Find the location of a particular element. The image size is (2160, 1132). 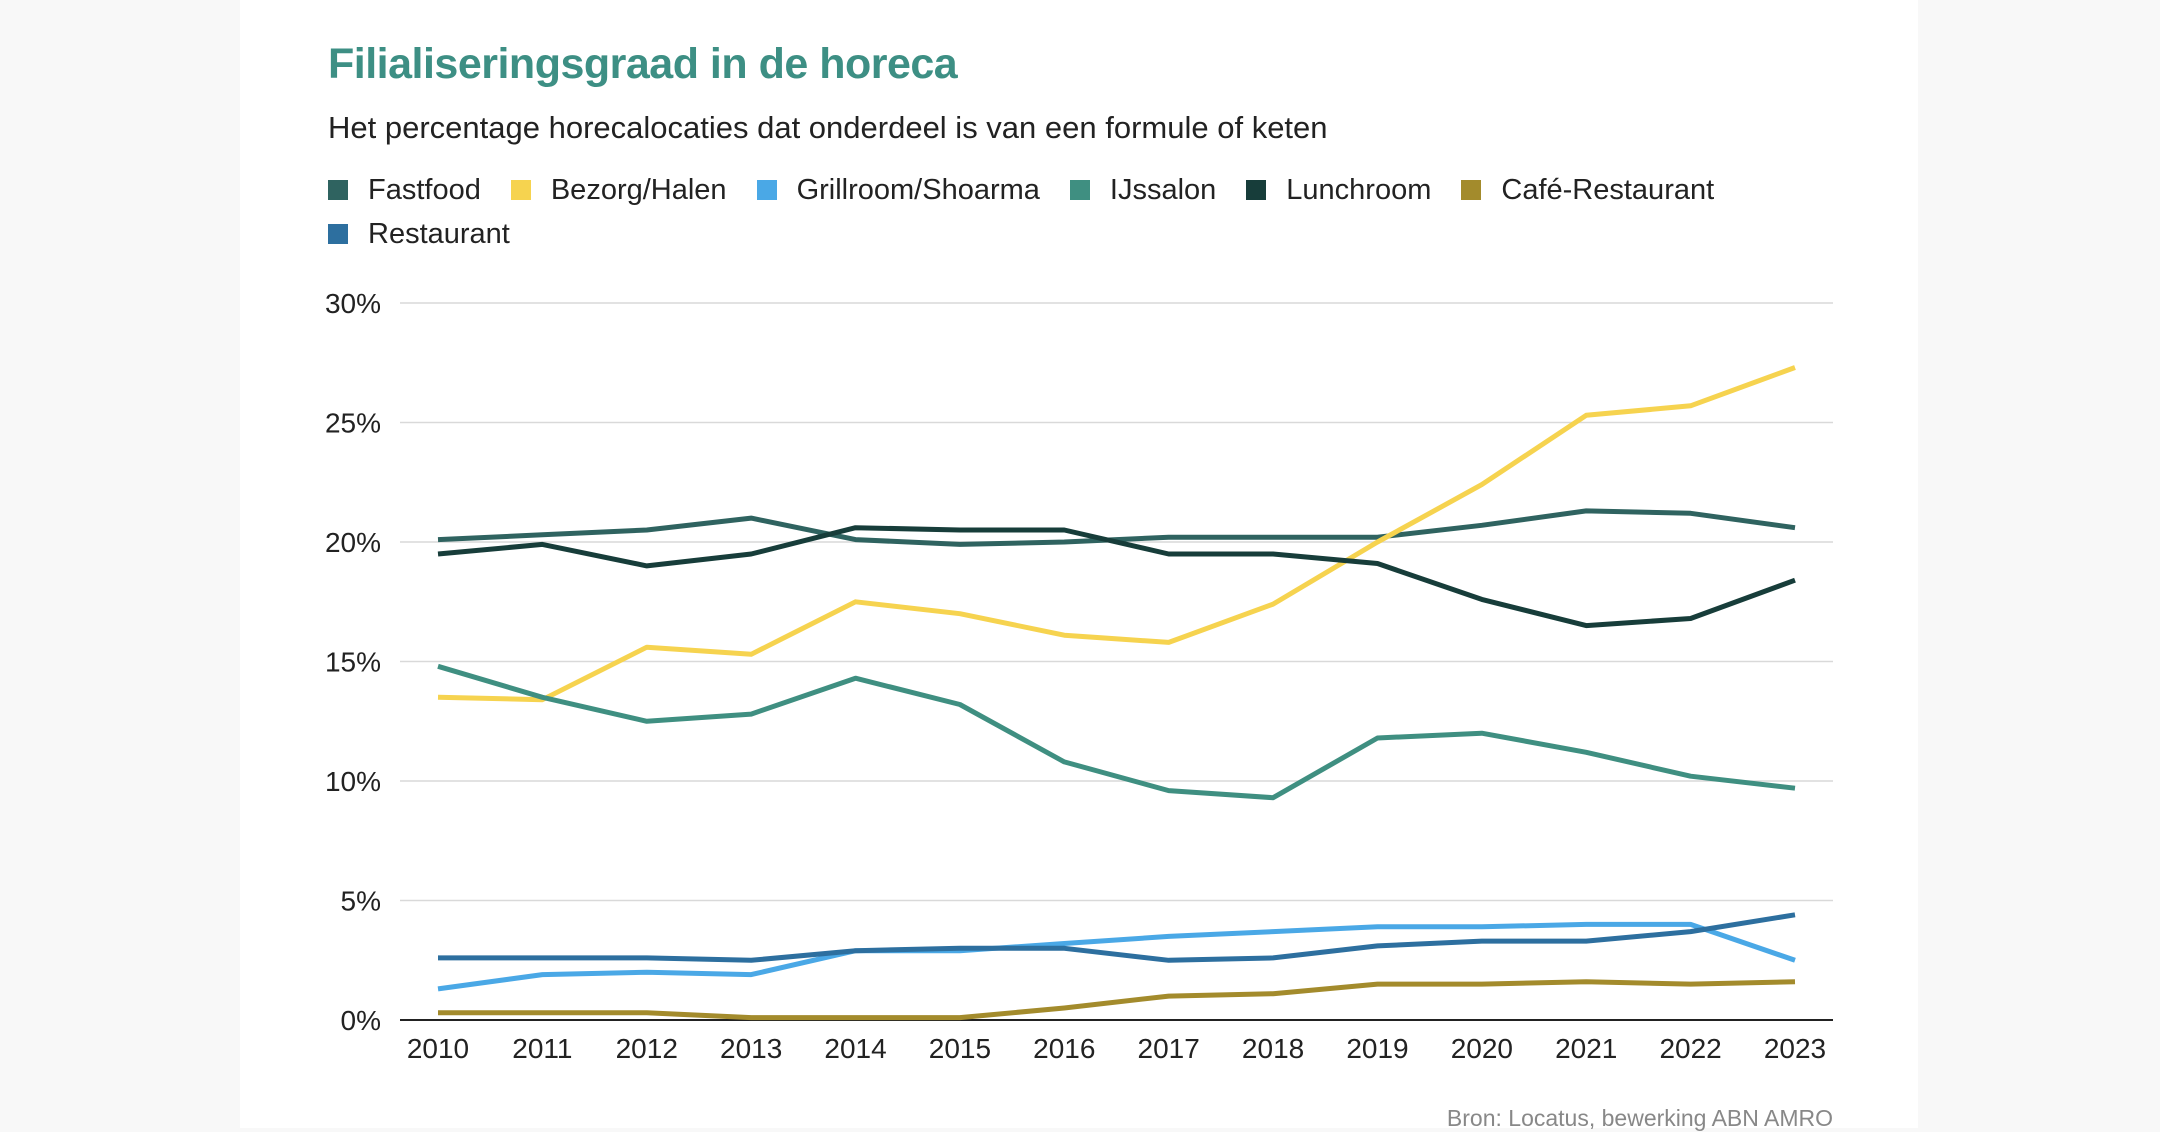

x-tick-label: 2017 is located at coordinates (1169, 1048).